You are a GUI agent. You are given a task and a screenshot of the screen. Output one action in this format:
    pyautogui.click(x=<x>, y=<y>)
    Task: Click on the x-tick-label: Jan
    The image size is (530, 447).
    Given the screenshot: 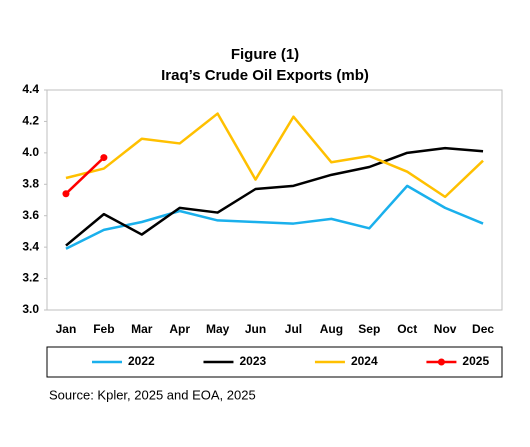 What is the action you would take?
    pyautogui.click(x=66, y=329)
    